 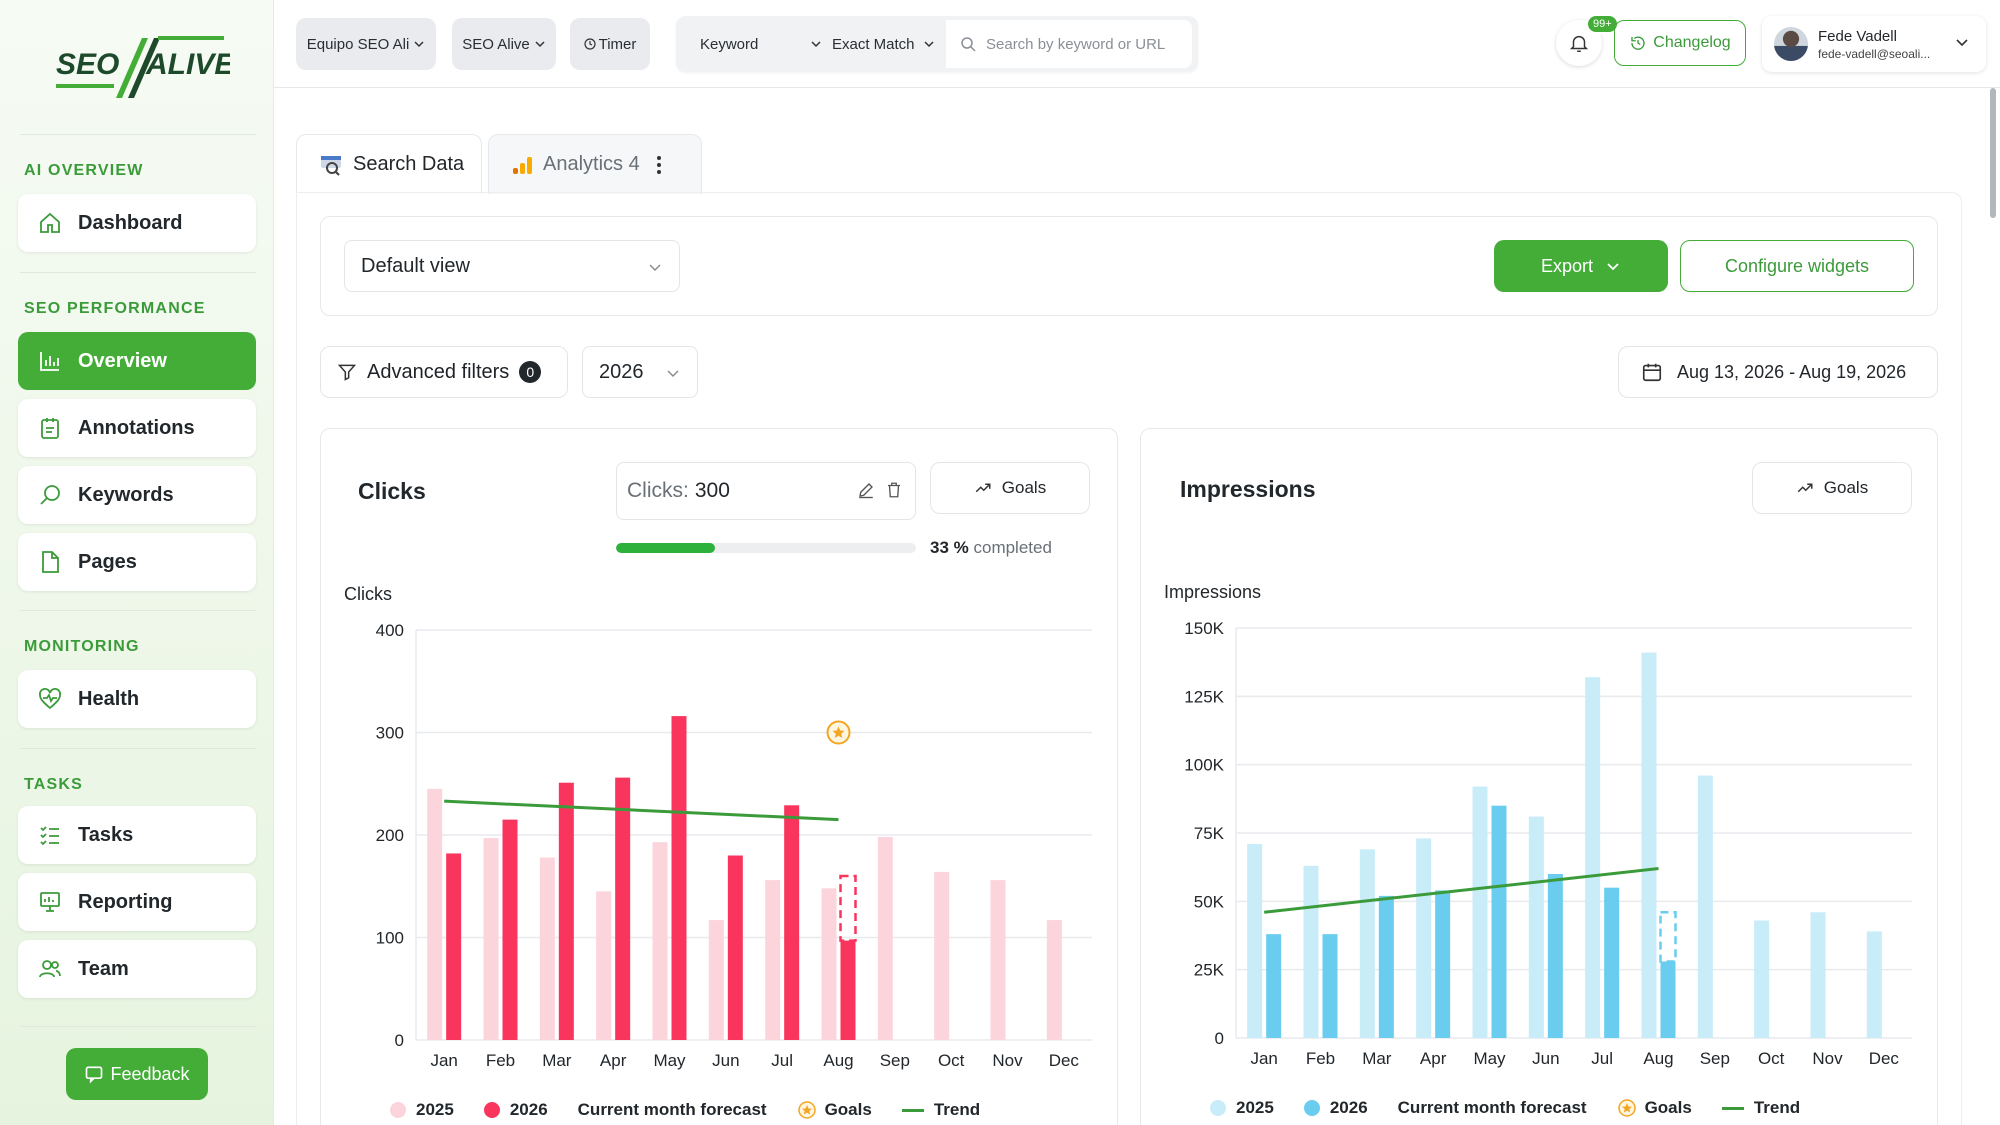 I want to click on advanced-filters-button: Advanced filters 0, so click(x=444, y=372).